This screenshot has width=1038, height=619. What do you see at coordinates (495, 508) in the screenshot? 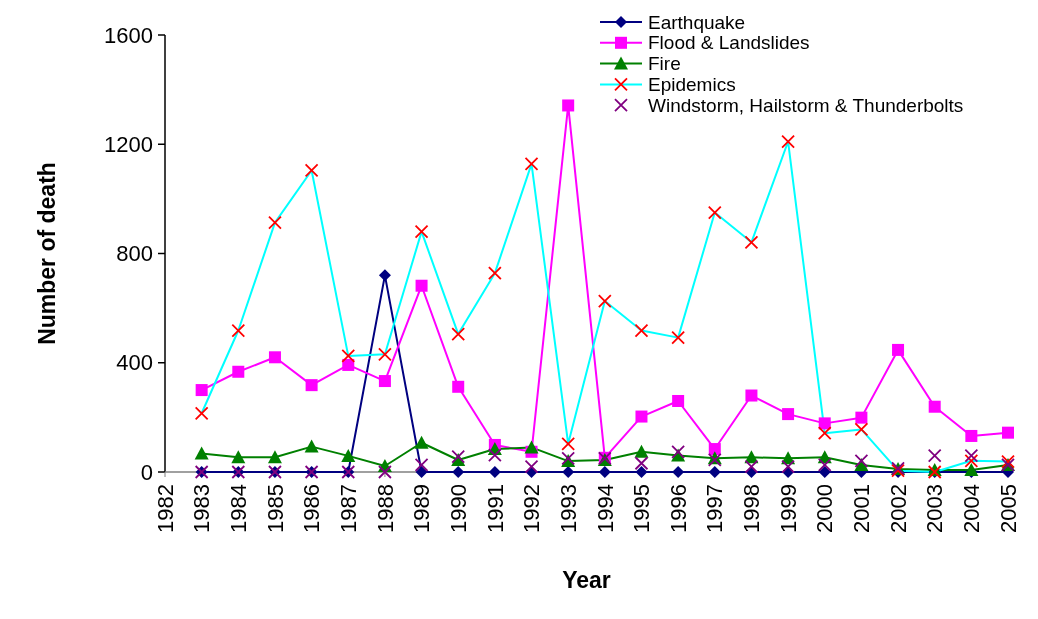
I see `x-tick-label: 1991` at bounding box center [495, 508].